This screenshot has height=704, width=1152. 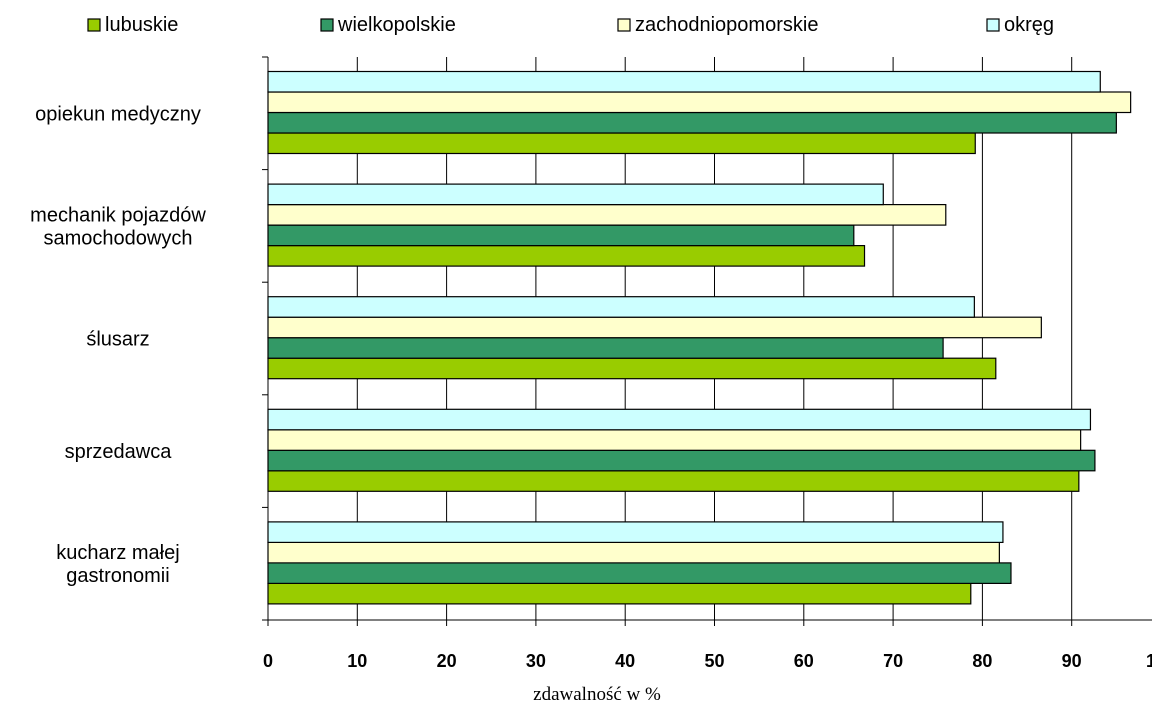 I want to click on category-label-line: ślusarz, so click(x=117, y=340).